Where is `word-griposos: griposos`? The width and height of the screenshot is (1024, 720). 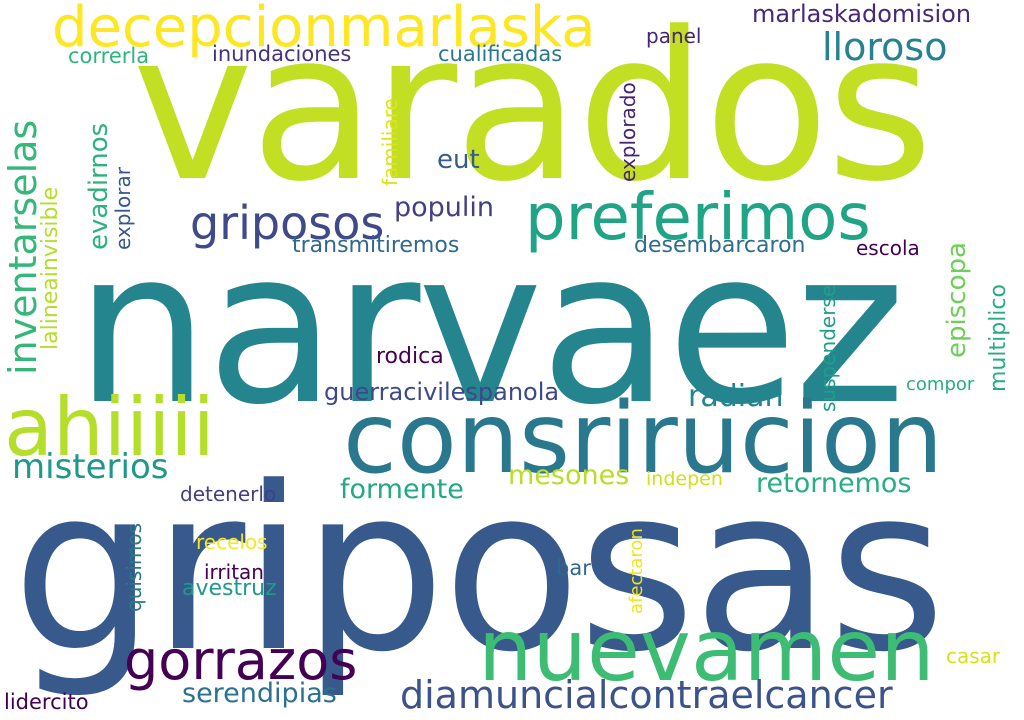 word-griposos: griposos is located at coordinates (287, 223).